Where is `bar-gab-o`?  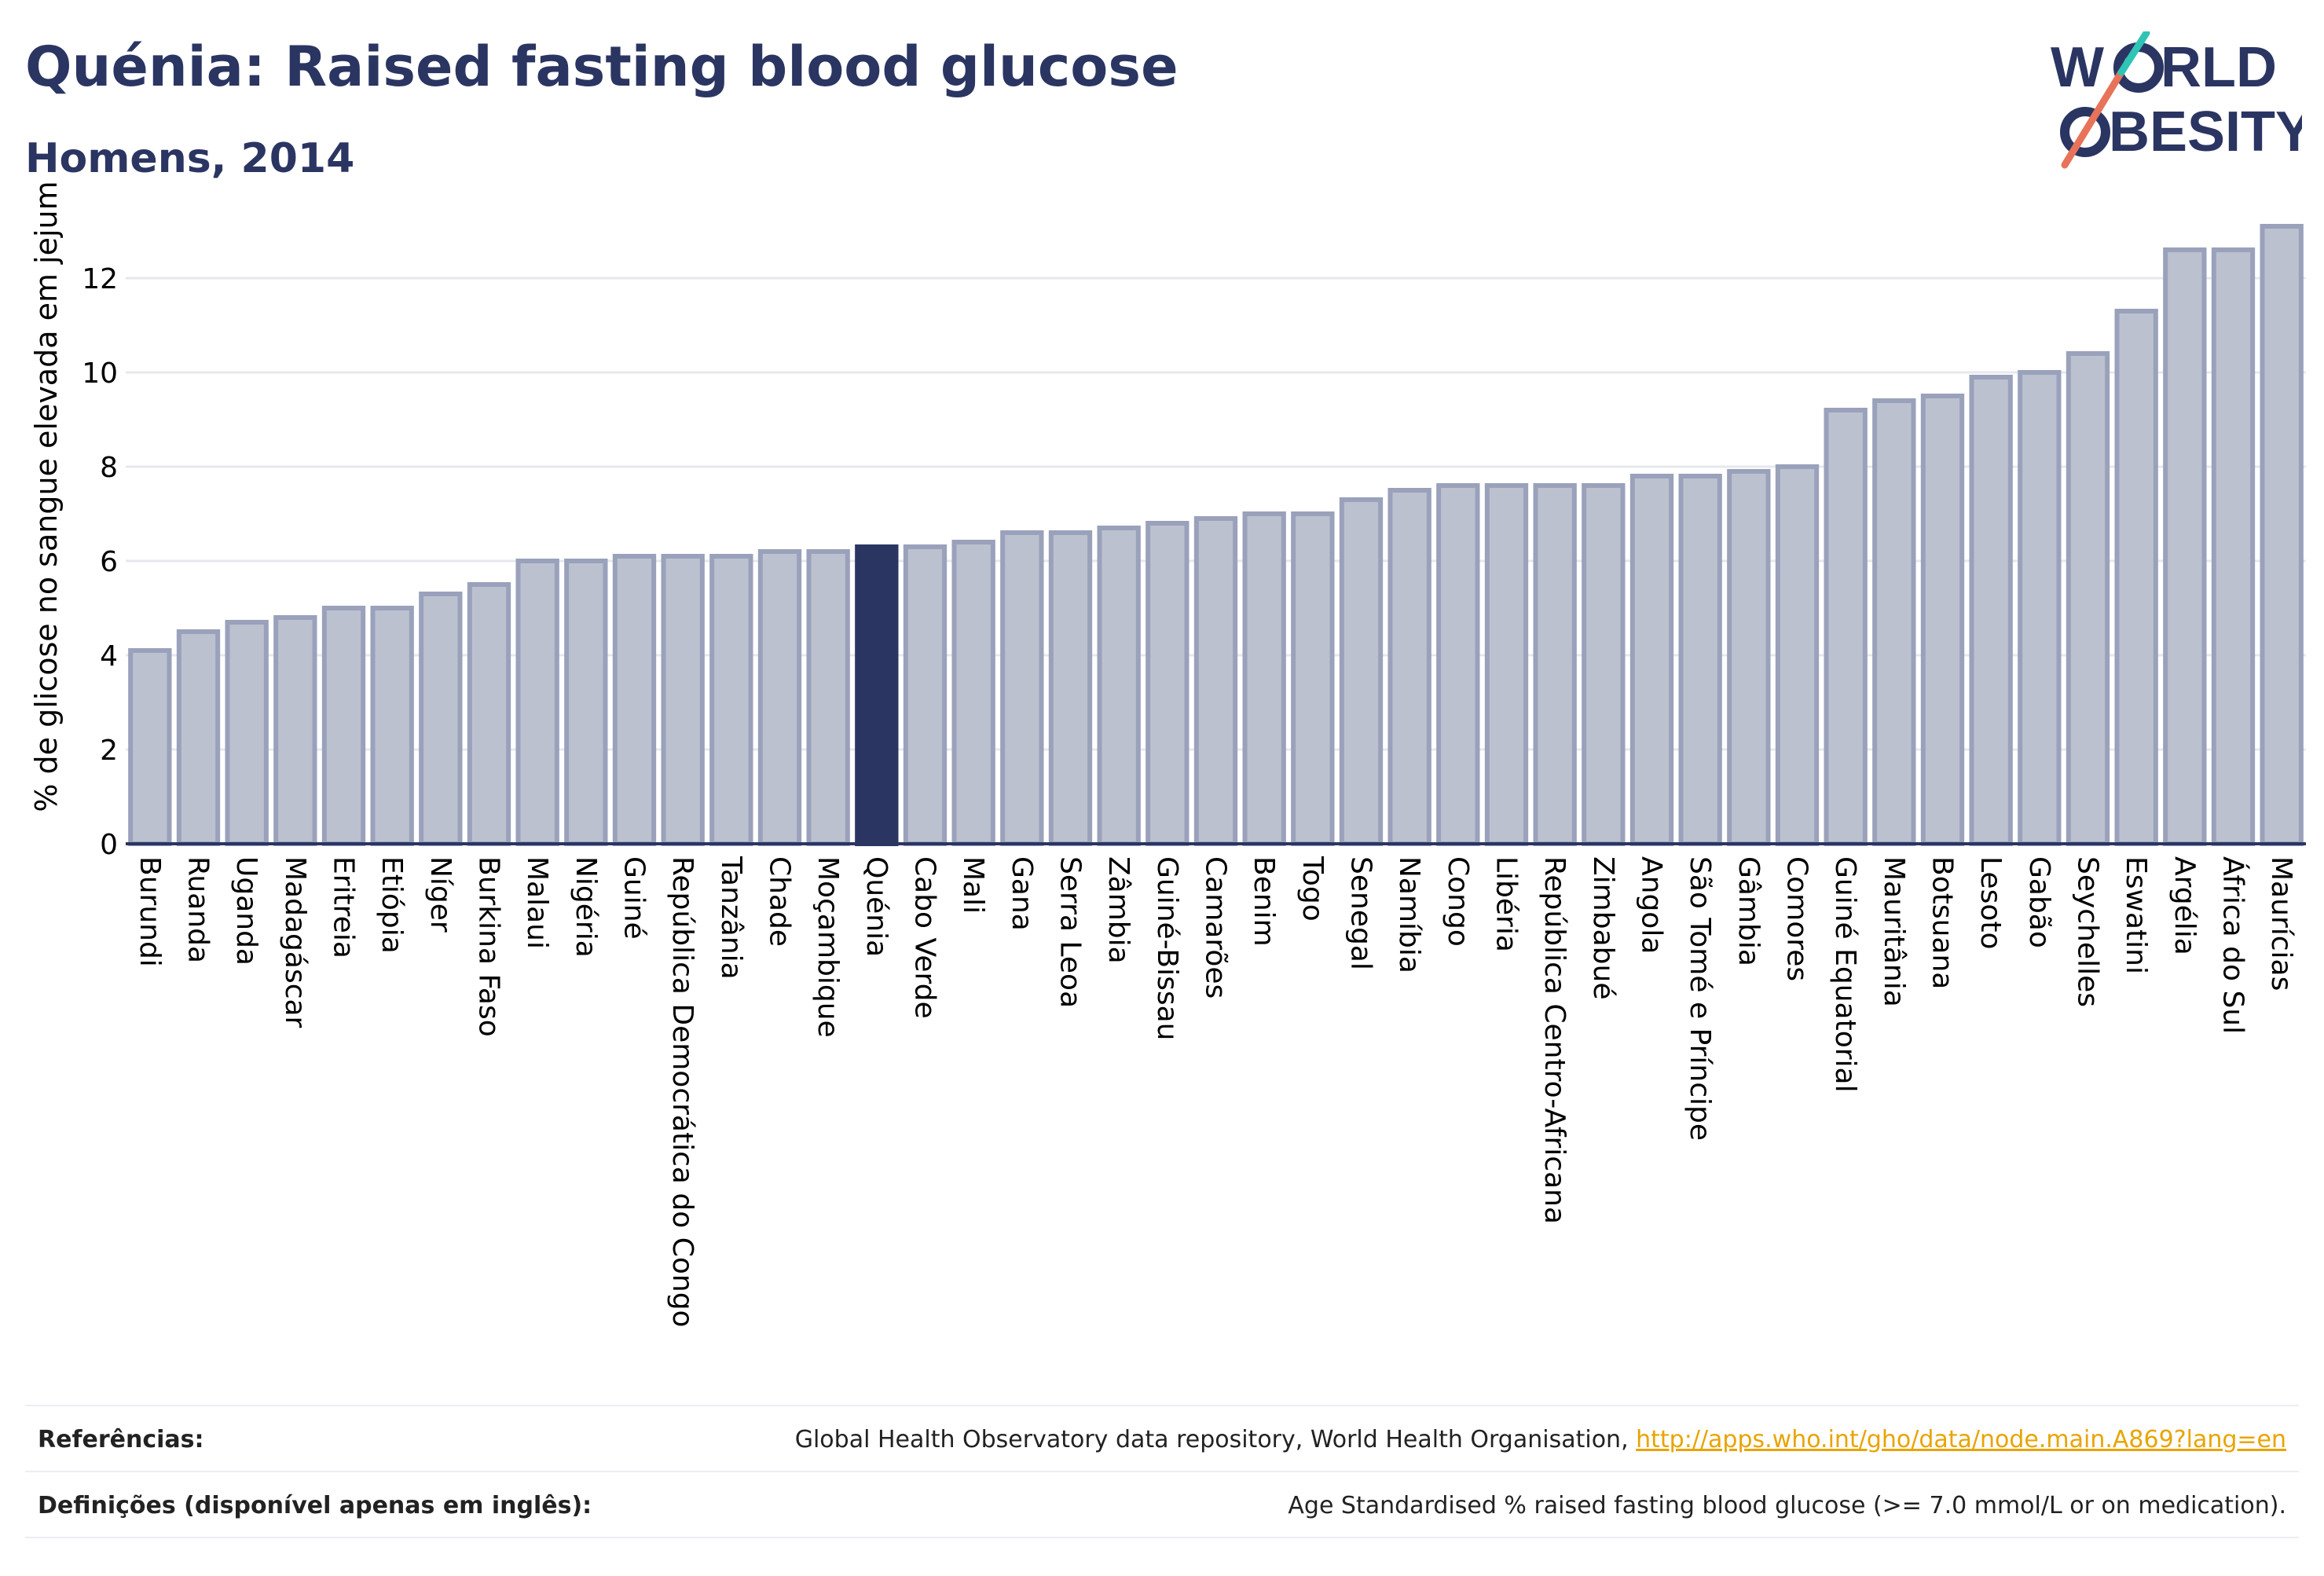
bar-gab-o is located at coordinates (2040, 608).